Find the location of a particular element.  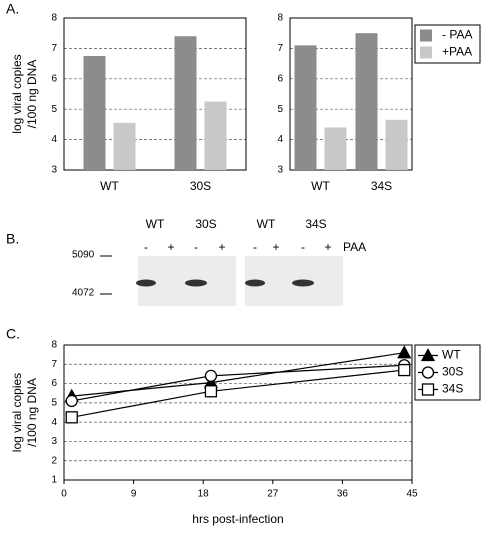

panel-label: C. is located at coordinates (13, 334).